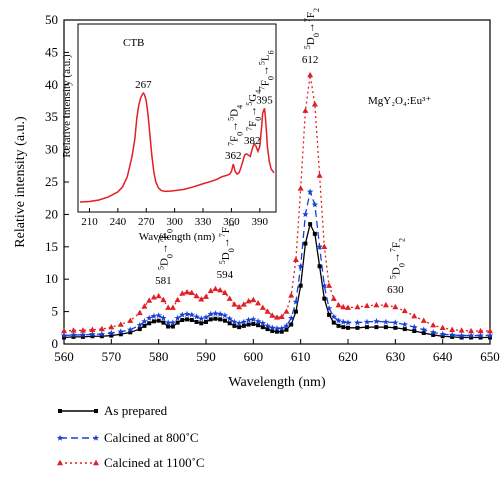  What do you see at coordinates (310, 60) in the screenshot?
I see `peak-value-label: 612` at bounding box center [310, 60].